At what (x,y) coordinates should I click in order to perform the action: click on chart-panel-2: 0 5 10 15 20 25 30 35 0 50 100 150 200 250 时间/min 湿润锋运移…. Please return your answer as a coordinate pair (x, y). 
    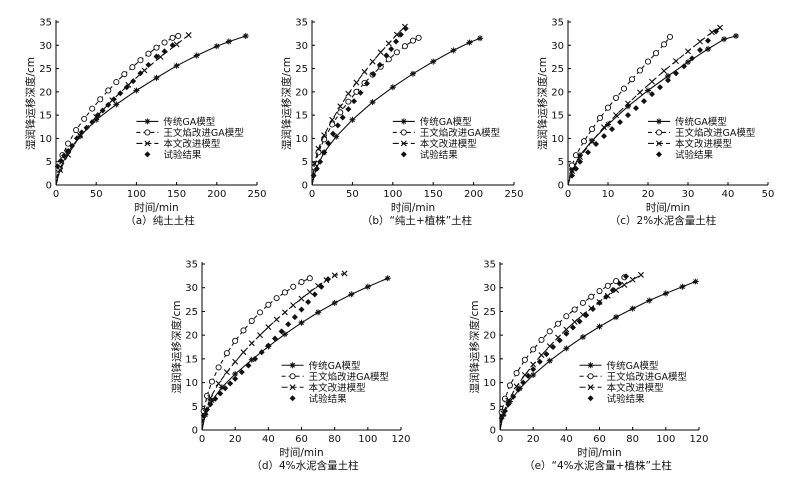
    Looking at the image, I should click on (402, 123).